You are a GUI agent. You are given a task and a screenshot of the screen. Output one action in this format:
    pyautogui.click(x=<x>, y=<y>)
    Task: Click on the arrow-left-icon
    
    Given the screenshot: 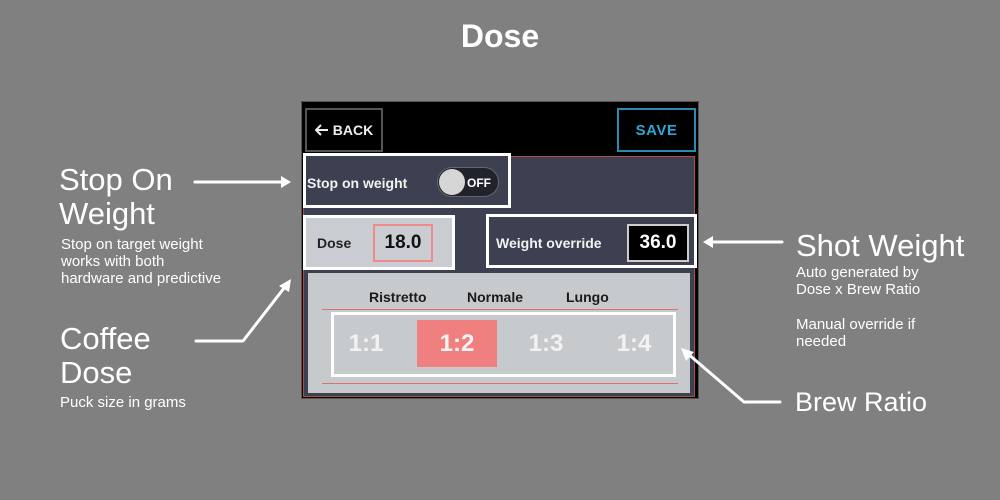 What is the action you would take?
    pyautogui.click(x=321, y=130)
    